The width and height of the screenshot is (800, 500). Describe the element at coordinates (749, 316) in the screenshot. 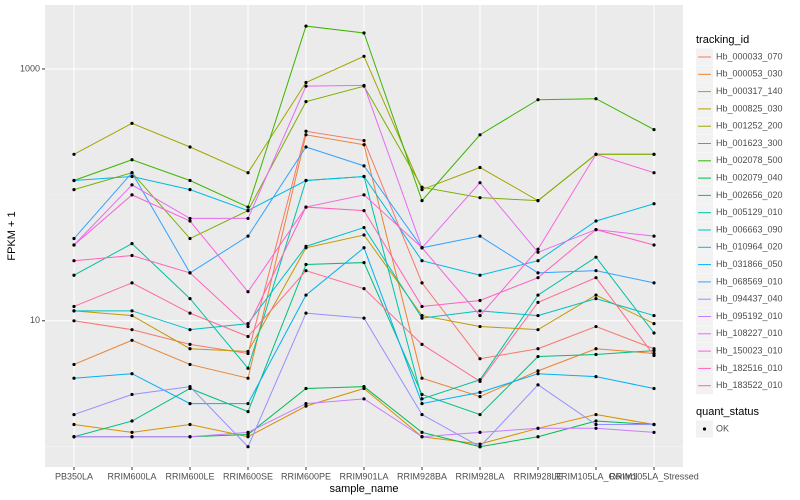

I see `legend-label: Hb_095192_010` at that location.